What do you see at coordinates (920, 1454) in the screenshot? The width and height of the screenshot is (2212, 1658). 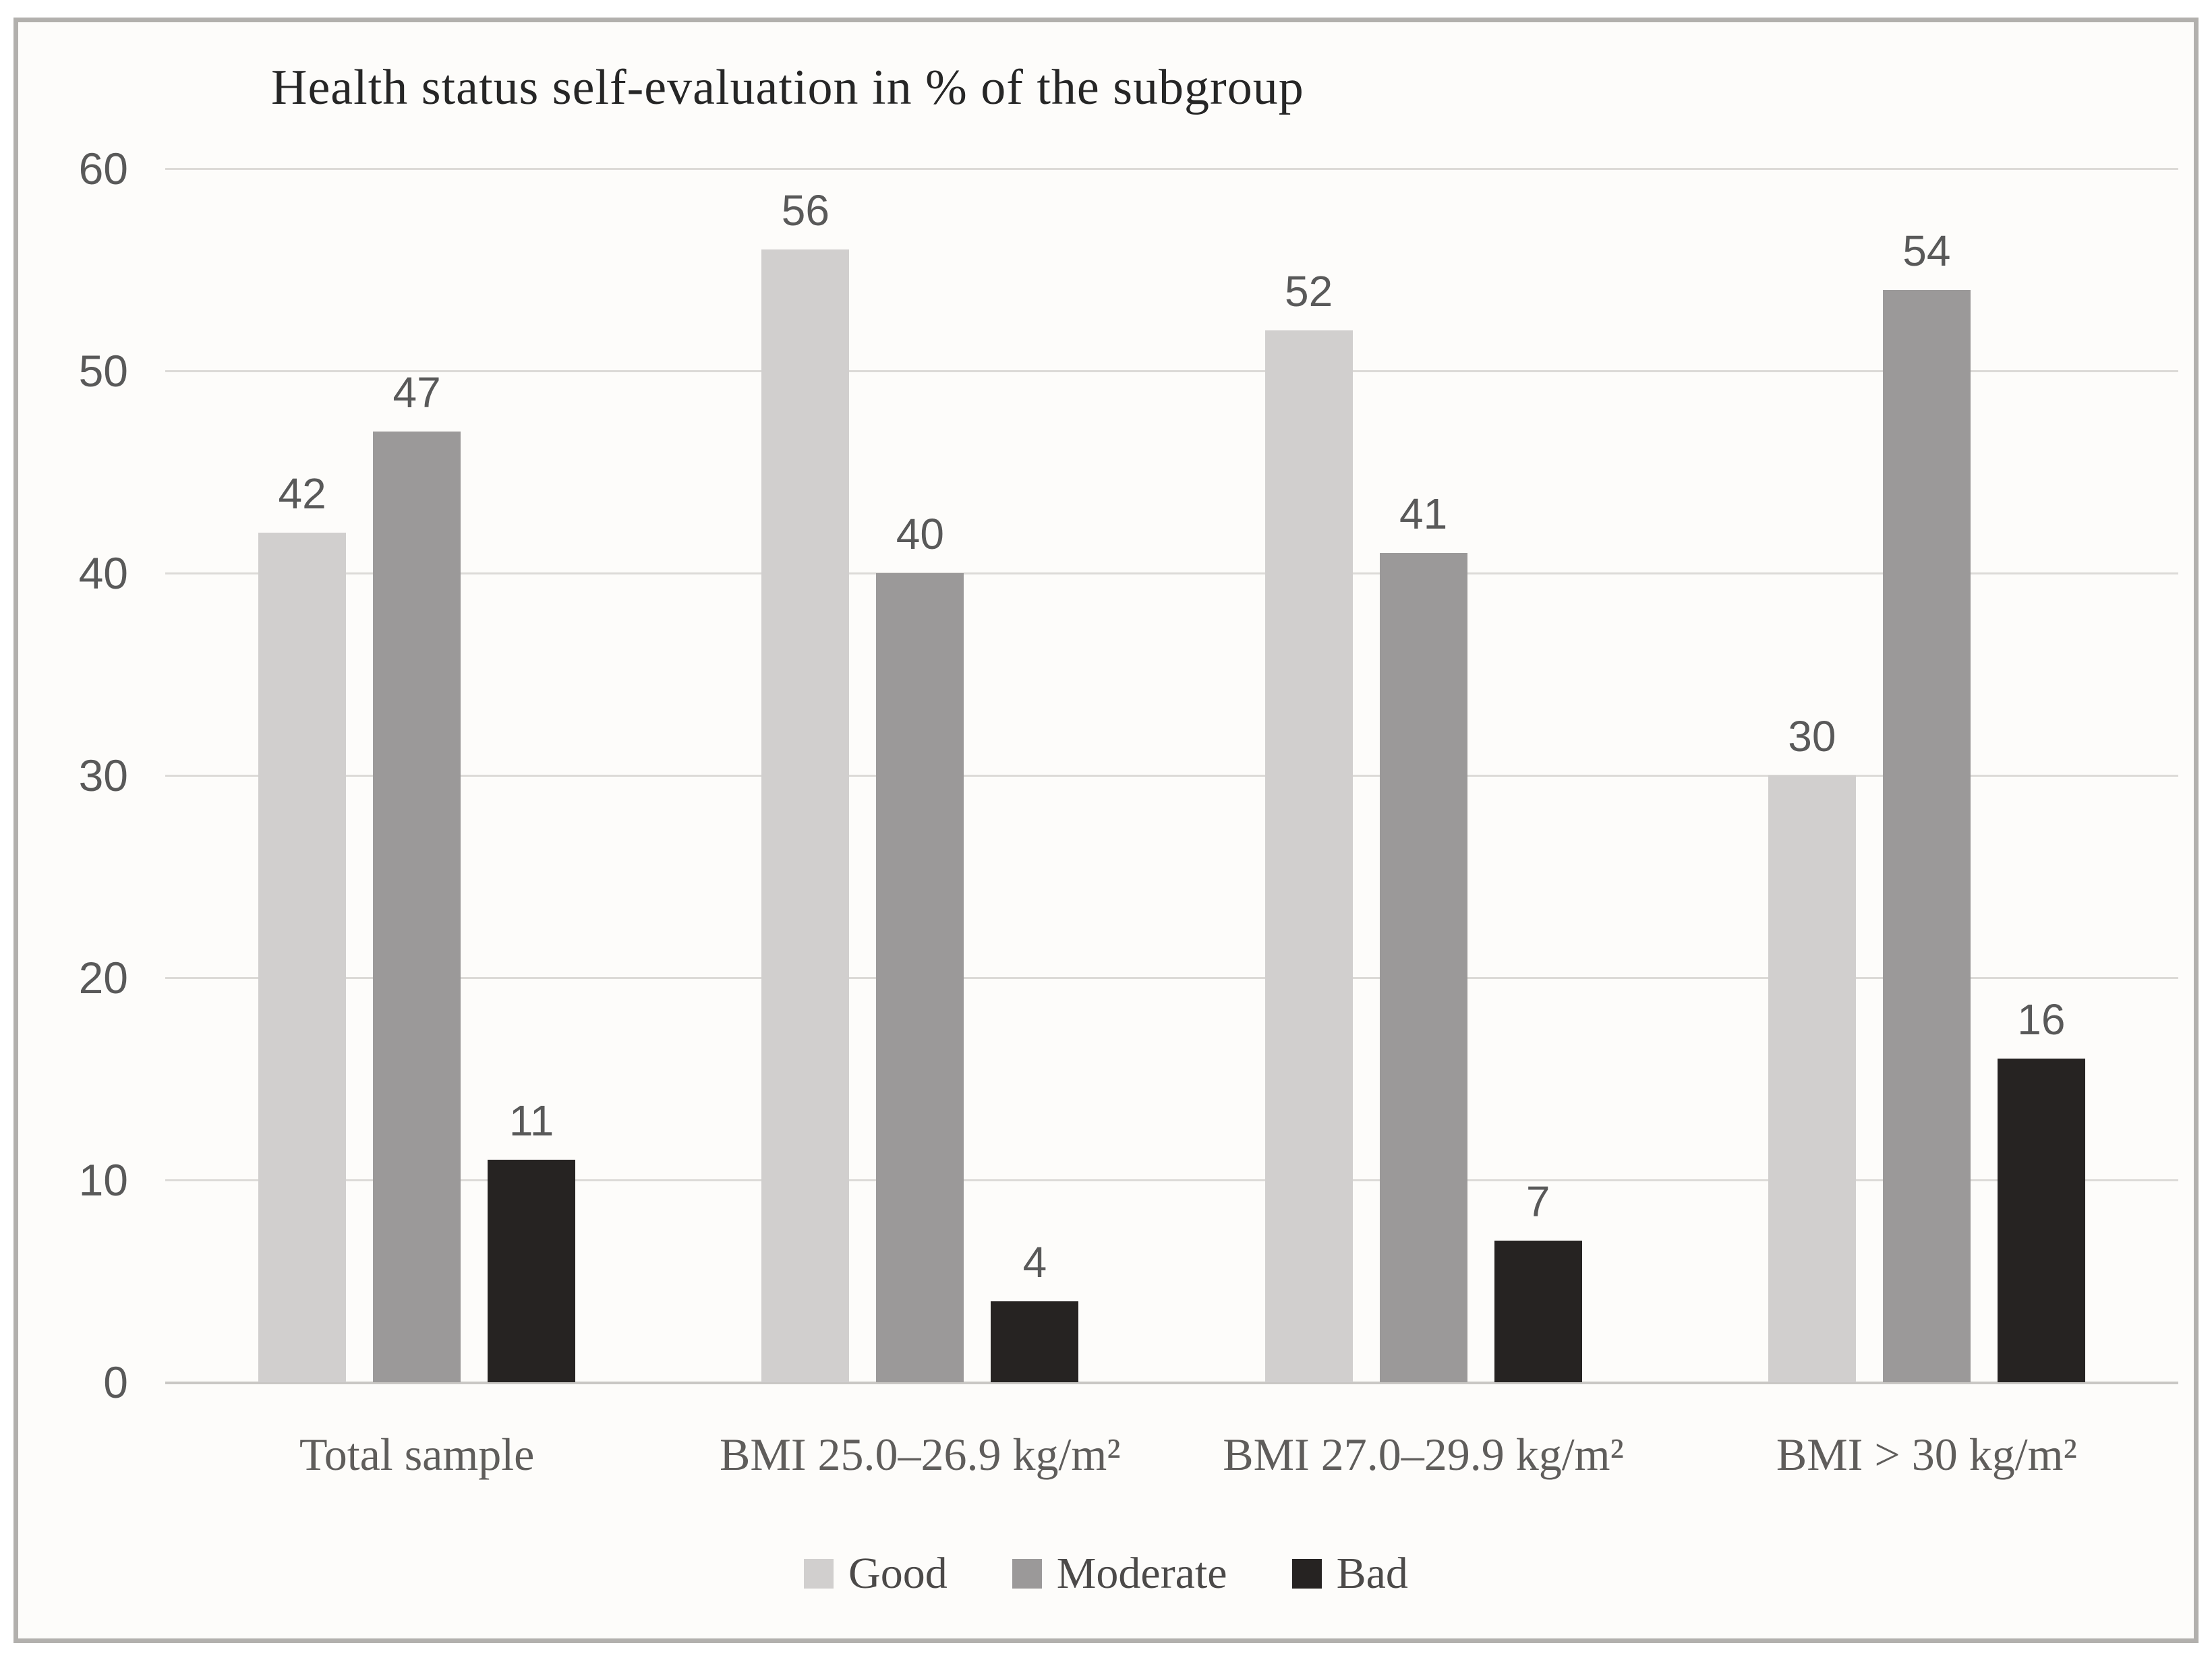 I see `category-label: BMI 25.0–26.9 kg/m²` at bounding box center [920, 1454].